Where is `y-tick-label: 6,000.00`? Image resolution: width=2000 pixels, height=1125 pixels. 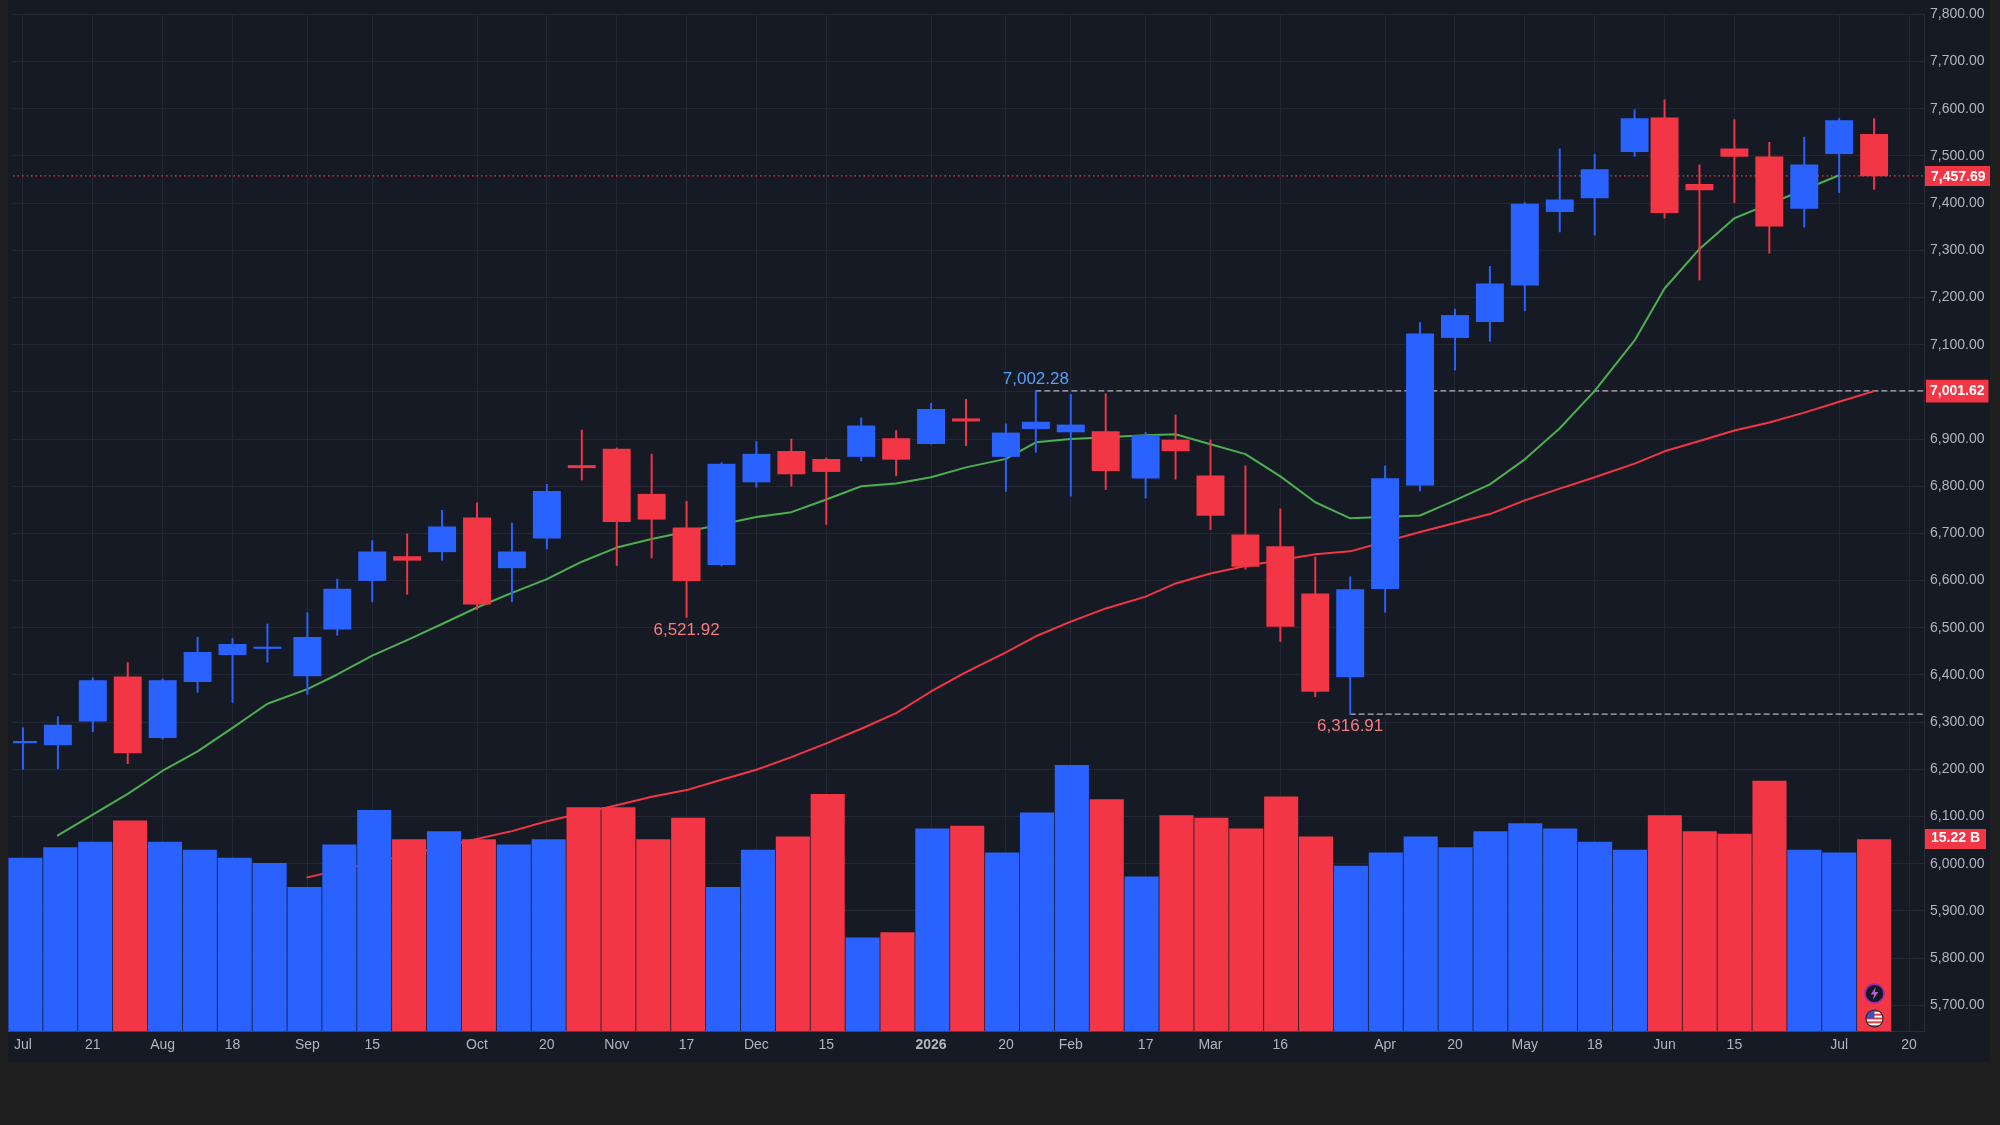
y-tick-label: 6,000.00 is located at coordinates (1957, 862).